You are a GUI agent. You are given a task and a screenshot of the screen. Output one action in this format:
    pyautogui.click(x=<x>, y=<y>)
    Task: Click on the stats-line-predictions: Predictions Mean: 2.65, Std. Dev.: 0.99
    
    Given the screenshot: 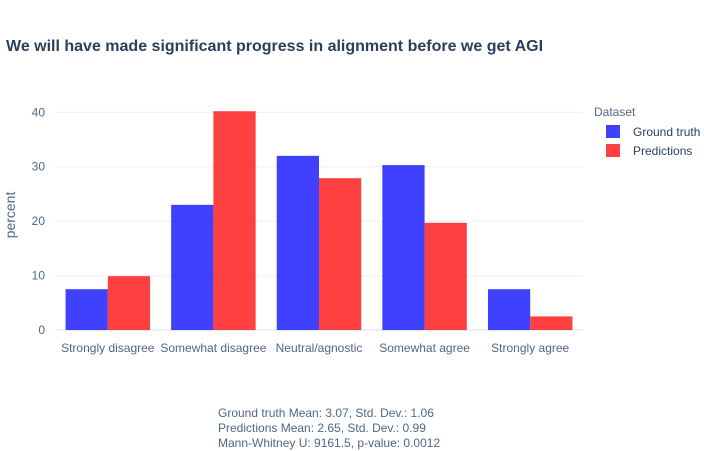 What is the action you would take?
    pyautogui.click(x=322, y=428)
    